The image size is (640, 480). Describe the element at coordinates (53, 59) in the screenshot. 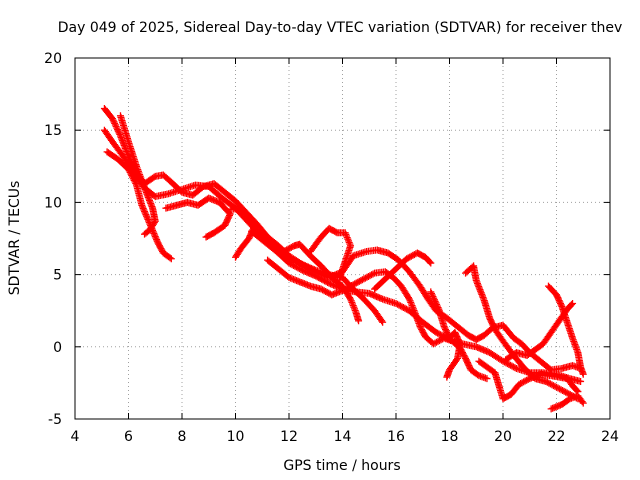

I see `y-tick-label: 20` at that location.